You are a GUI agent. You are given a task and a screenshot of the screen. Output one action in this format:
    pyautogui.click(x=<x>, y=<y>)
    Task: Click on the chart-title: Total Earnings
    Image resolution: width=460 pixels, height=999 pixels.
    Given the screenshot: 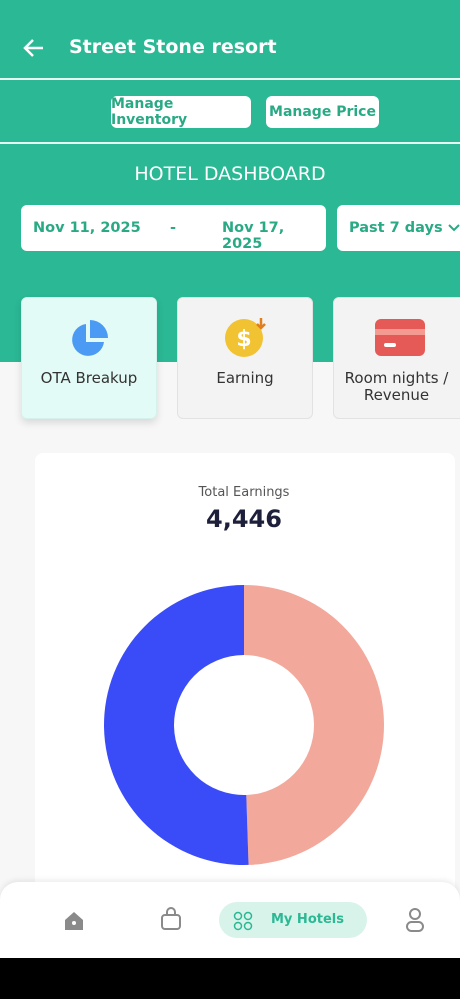 What is the action you would take?
    pyautogui.click(x=244, y=492)
    